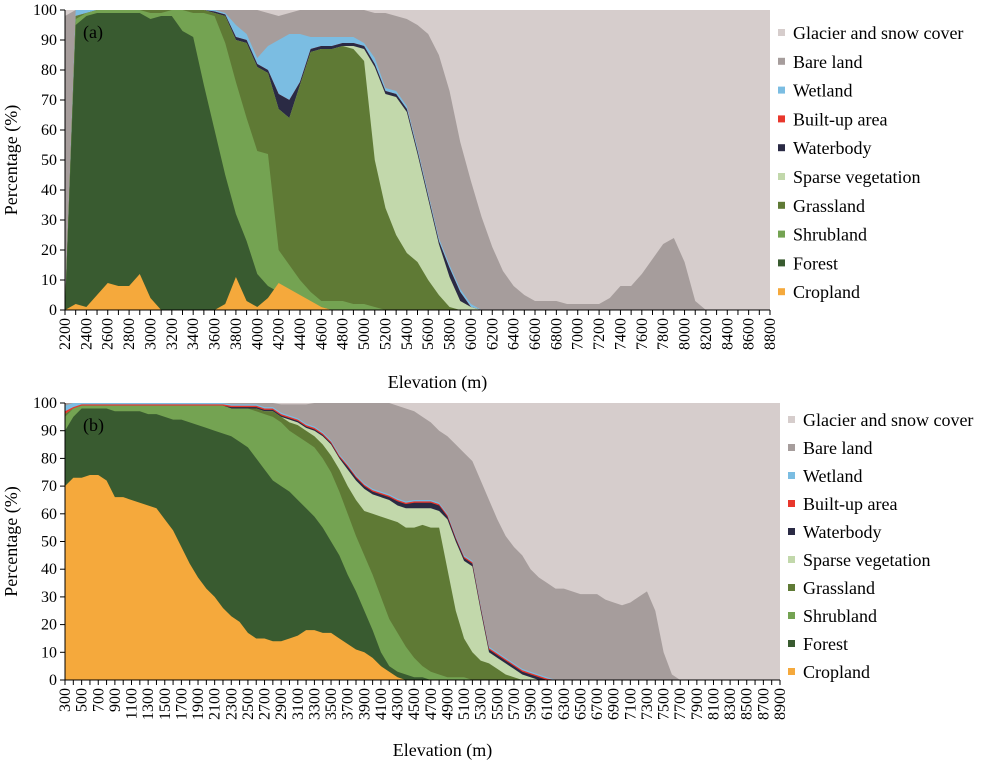 This screenshot has width=1000, height=762. I want to click on x-tick-label: 2800, so click(129, 334).